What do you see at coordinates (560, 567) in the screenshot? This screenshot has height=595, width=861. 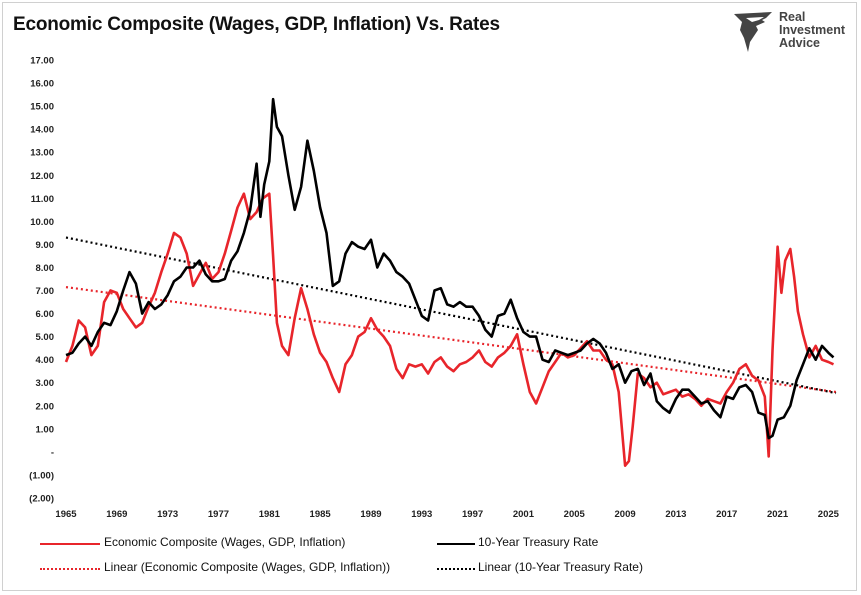 I see `legend-label-treasury-trend: Linear (10-Year Treasury Rate)` at bounding box center [560, 567].